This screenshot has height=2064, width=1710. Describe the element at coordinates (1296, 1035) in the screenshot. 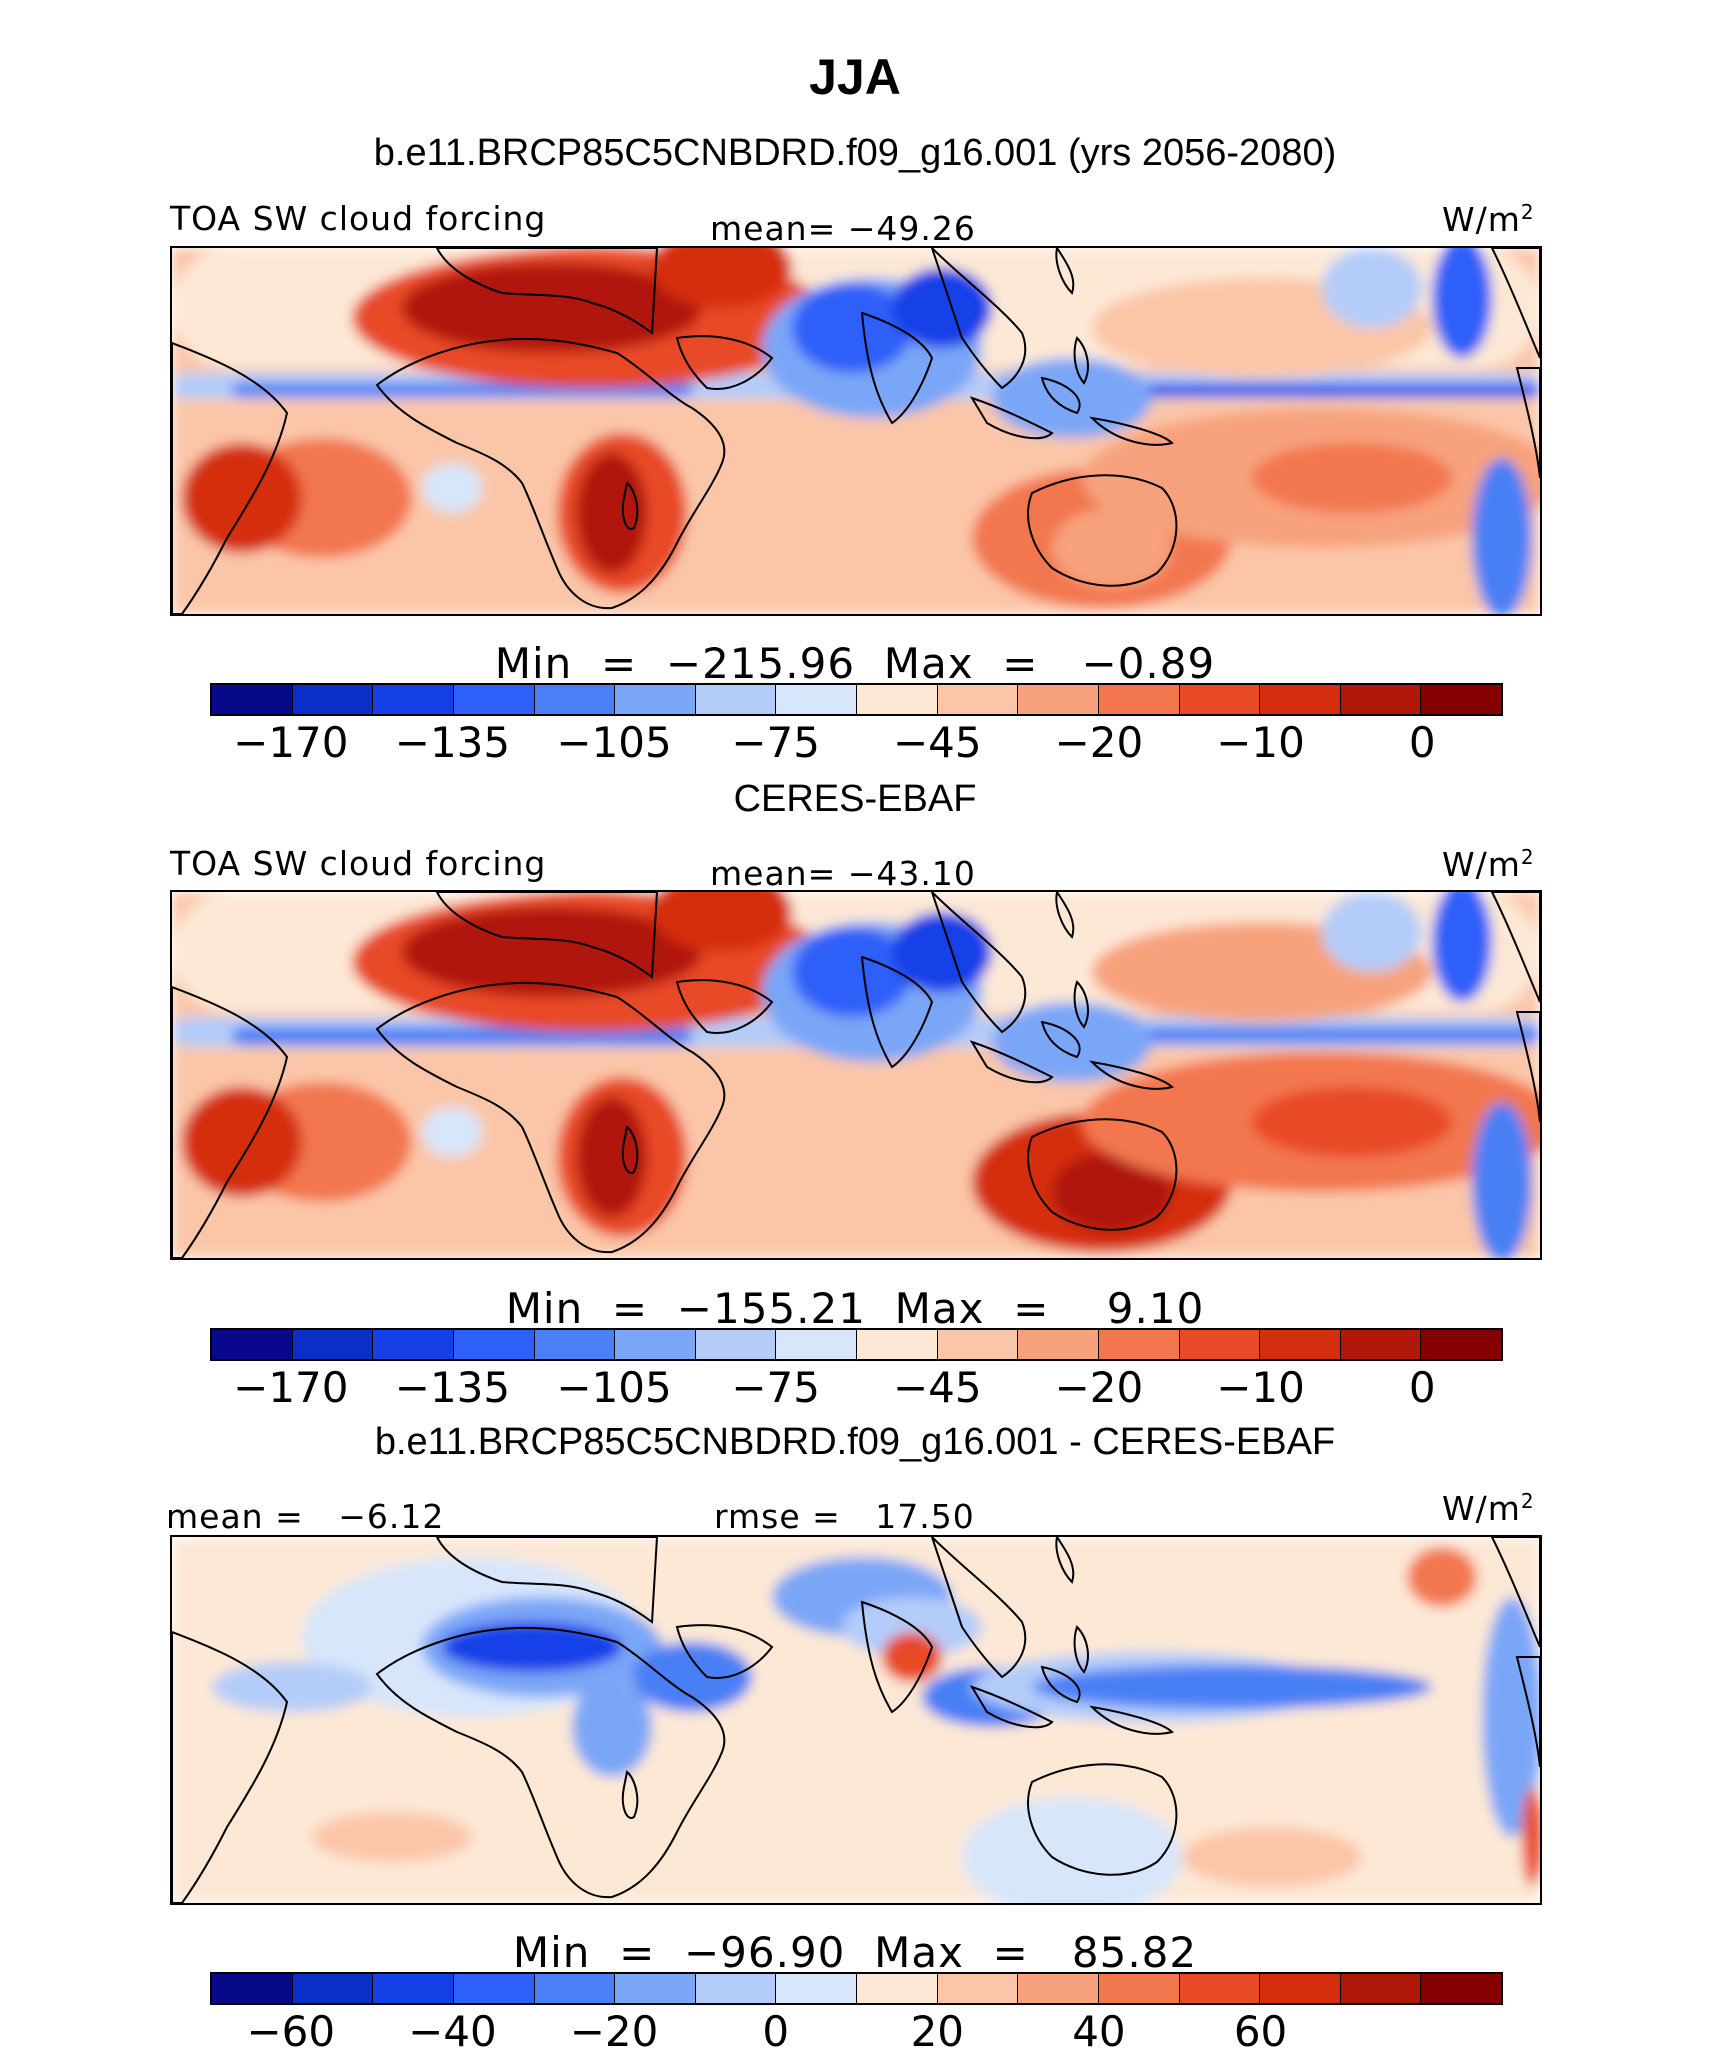

I see `field-band` at that location.